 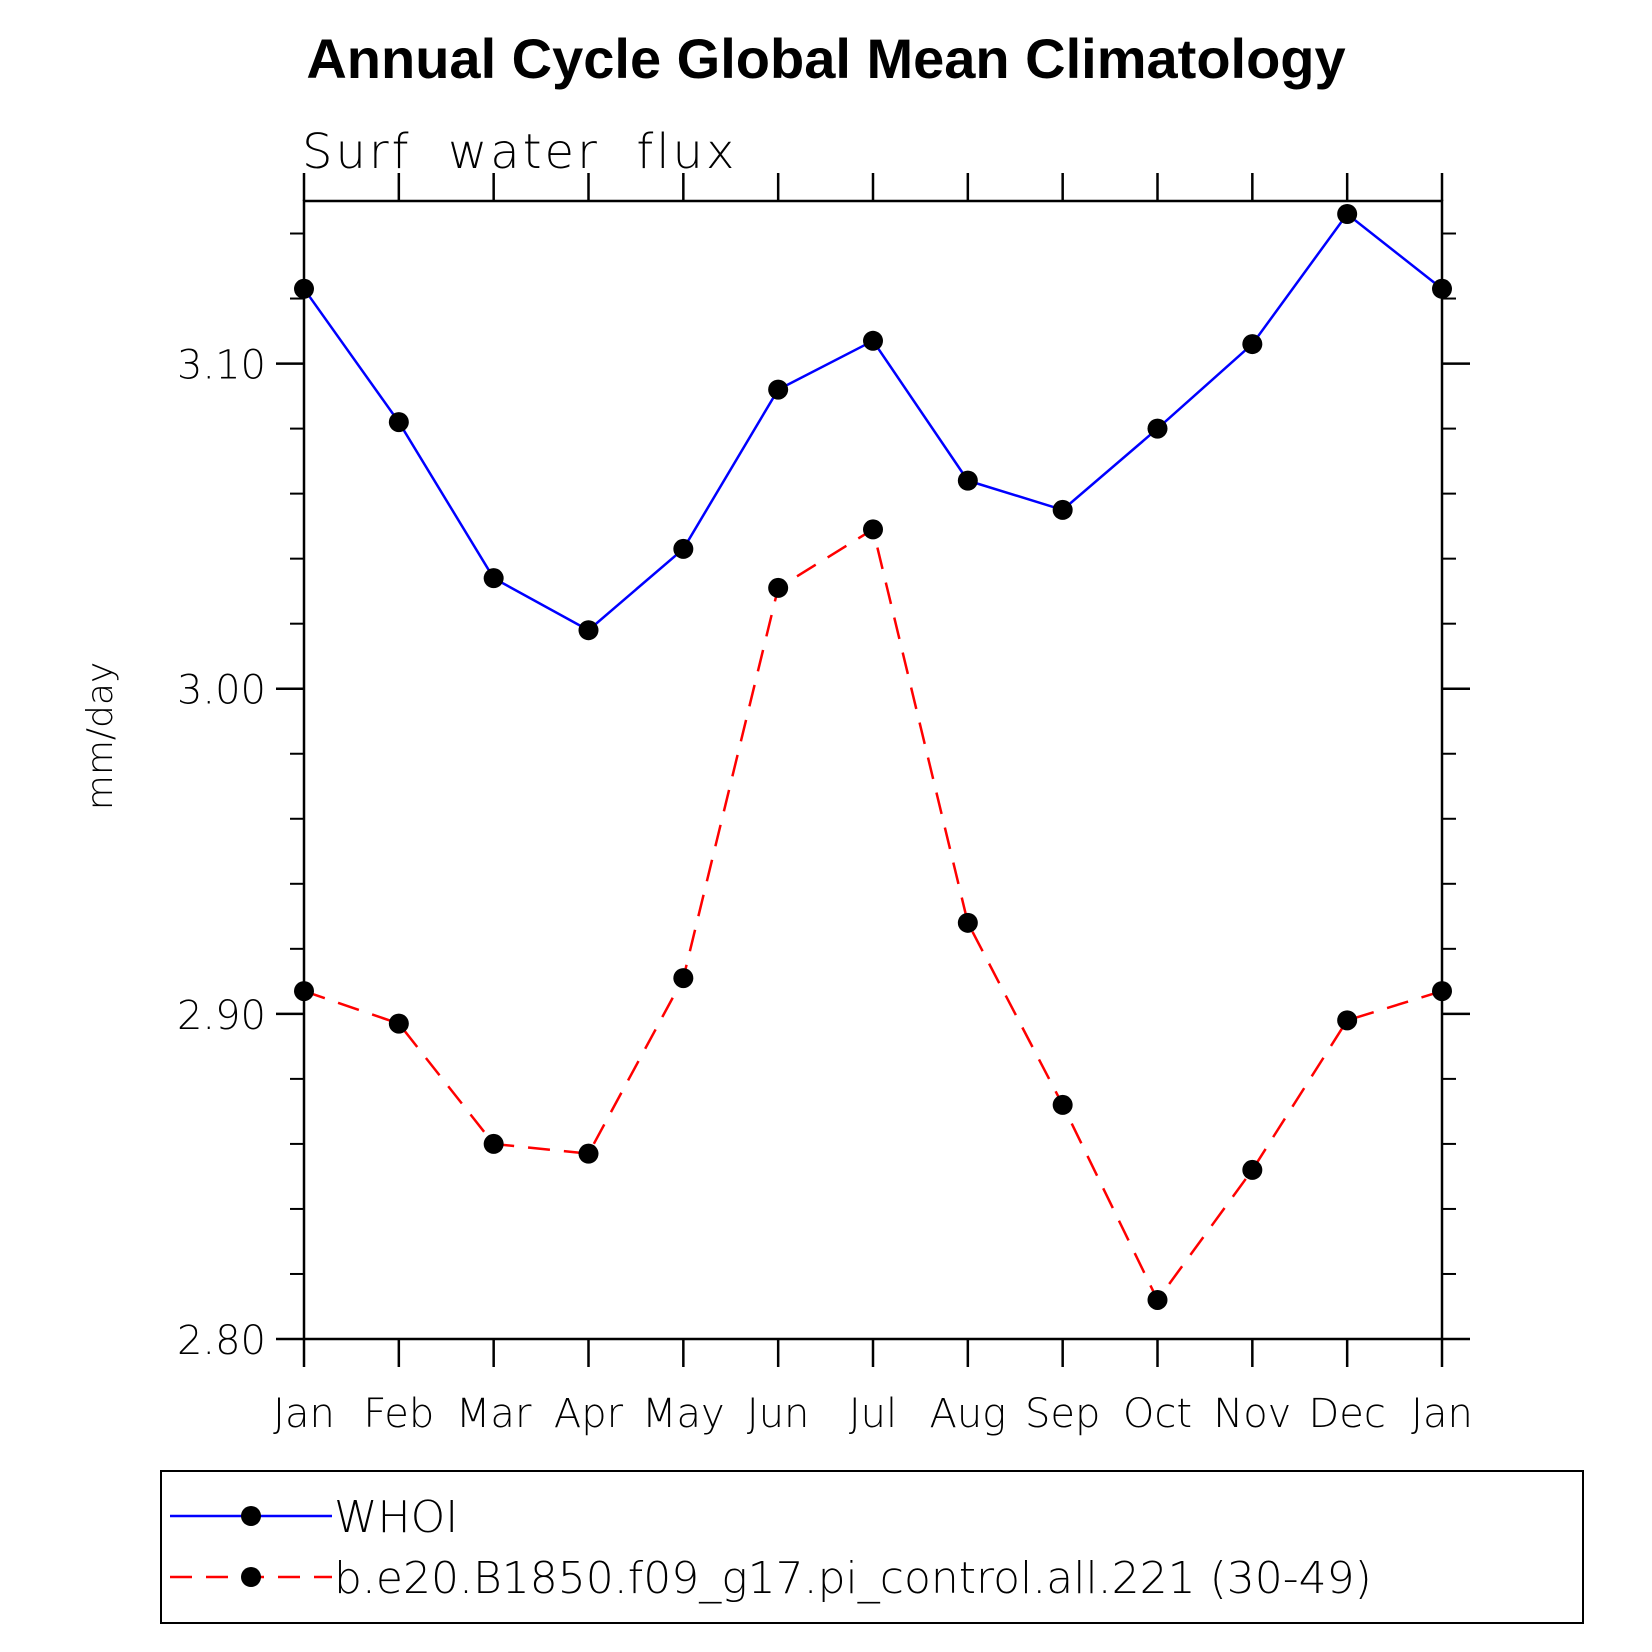 What do you see at coordinates (398, 1414) in the screenshot?
I see `x-tick-label: Feb` at bounding box center [398, 1414].